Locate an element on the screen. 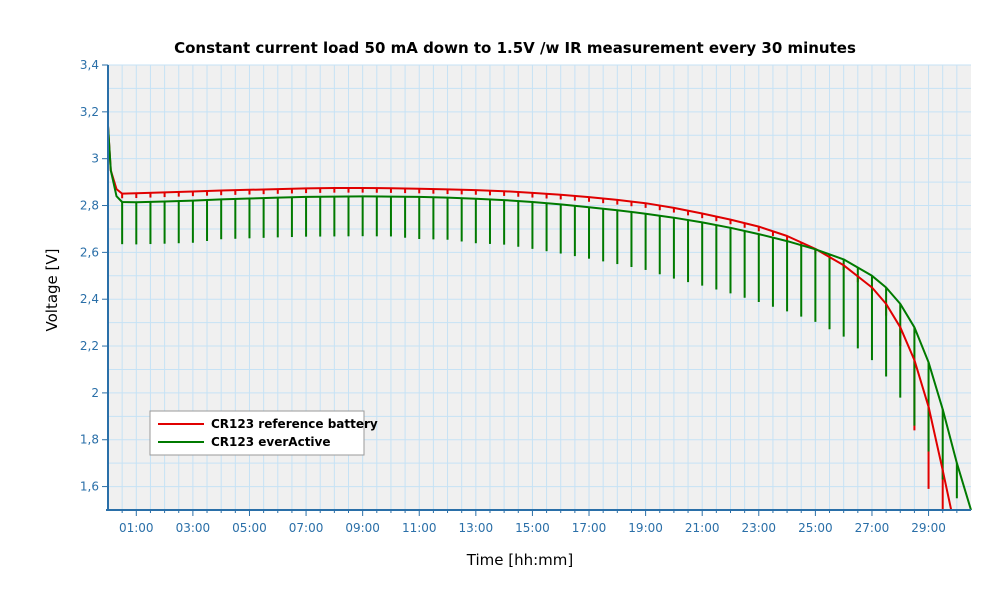 This screenshot has height=594, width=1000. y-tick-label: 2,2 is located at coordinates (89, 346).